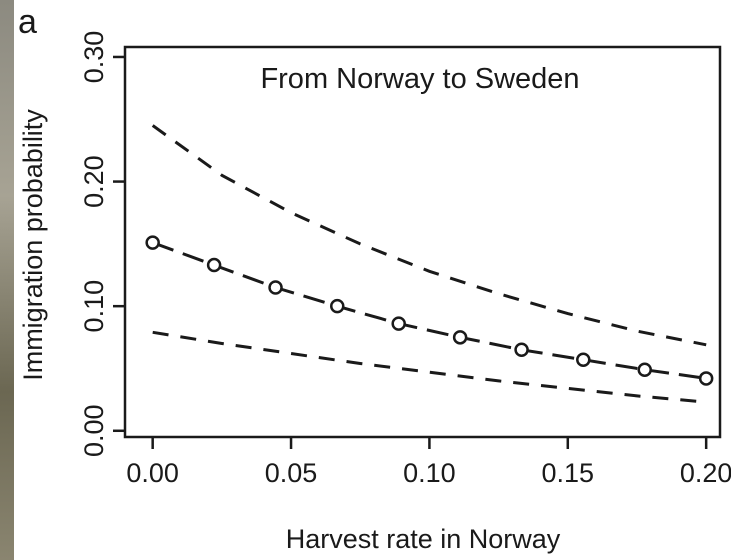 The width and height of the screenshot is (731, 560). Describe the element at coordinates (705, 473) in the screenshot. I see `x-tick-label: 0.20` at that location.